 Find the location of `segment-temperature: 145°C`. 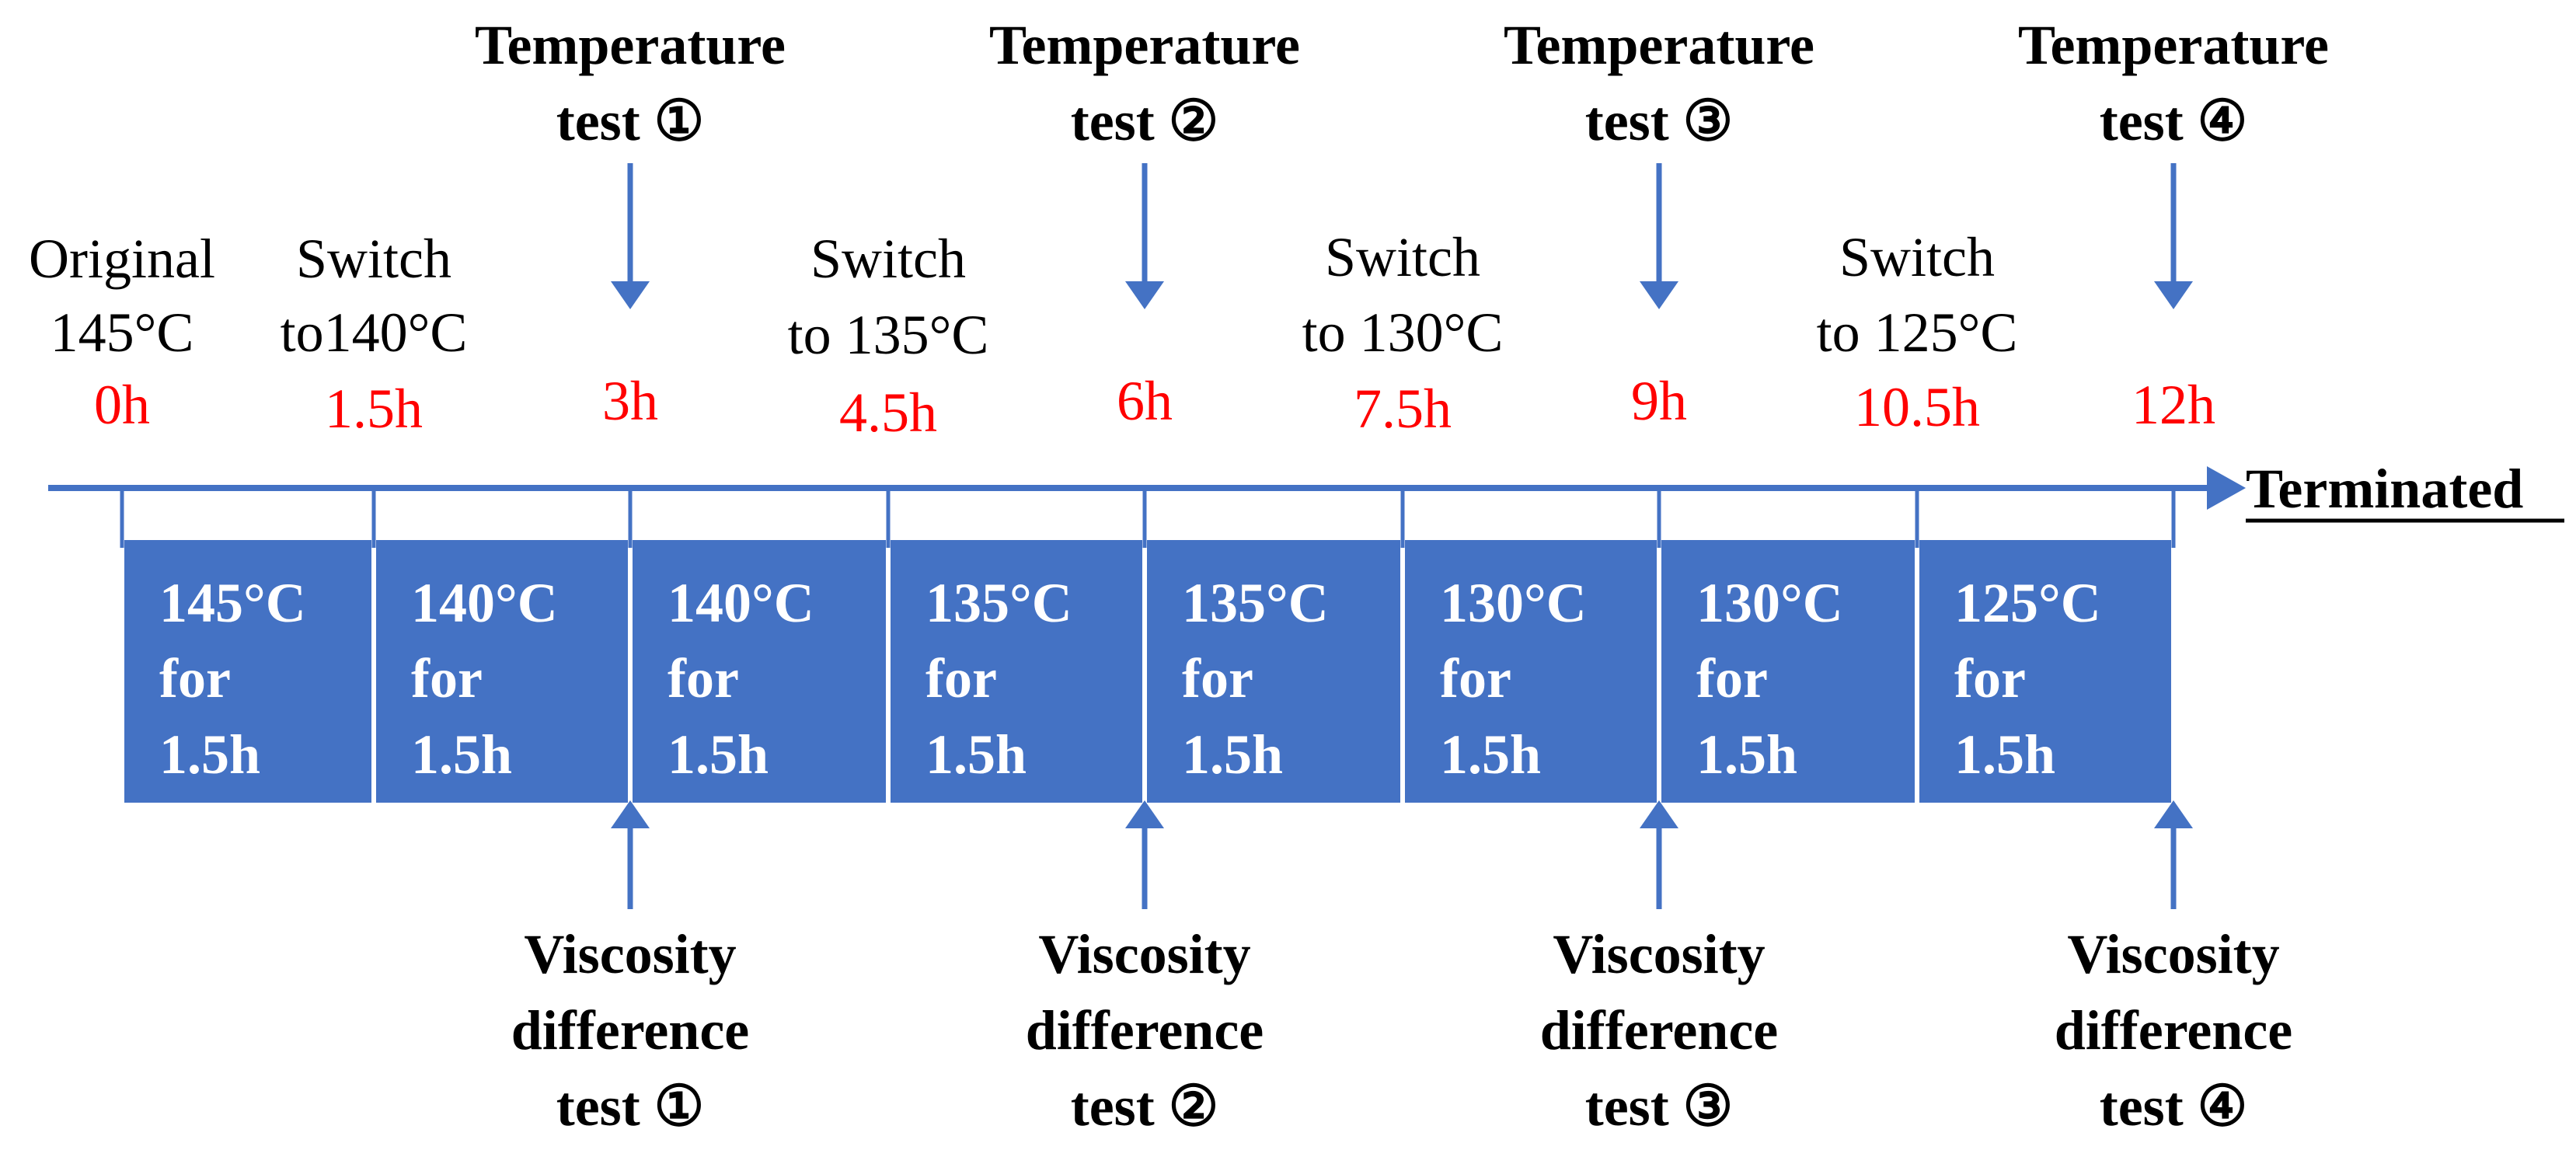

segment-temperature: 145°C is located at coordinates (232, 603).